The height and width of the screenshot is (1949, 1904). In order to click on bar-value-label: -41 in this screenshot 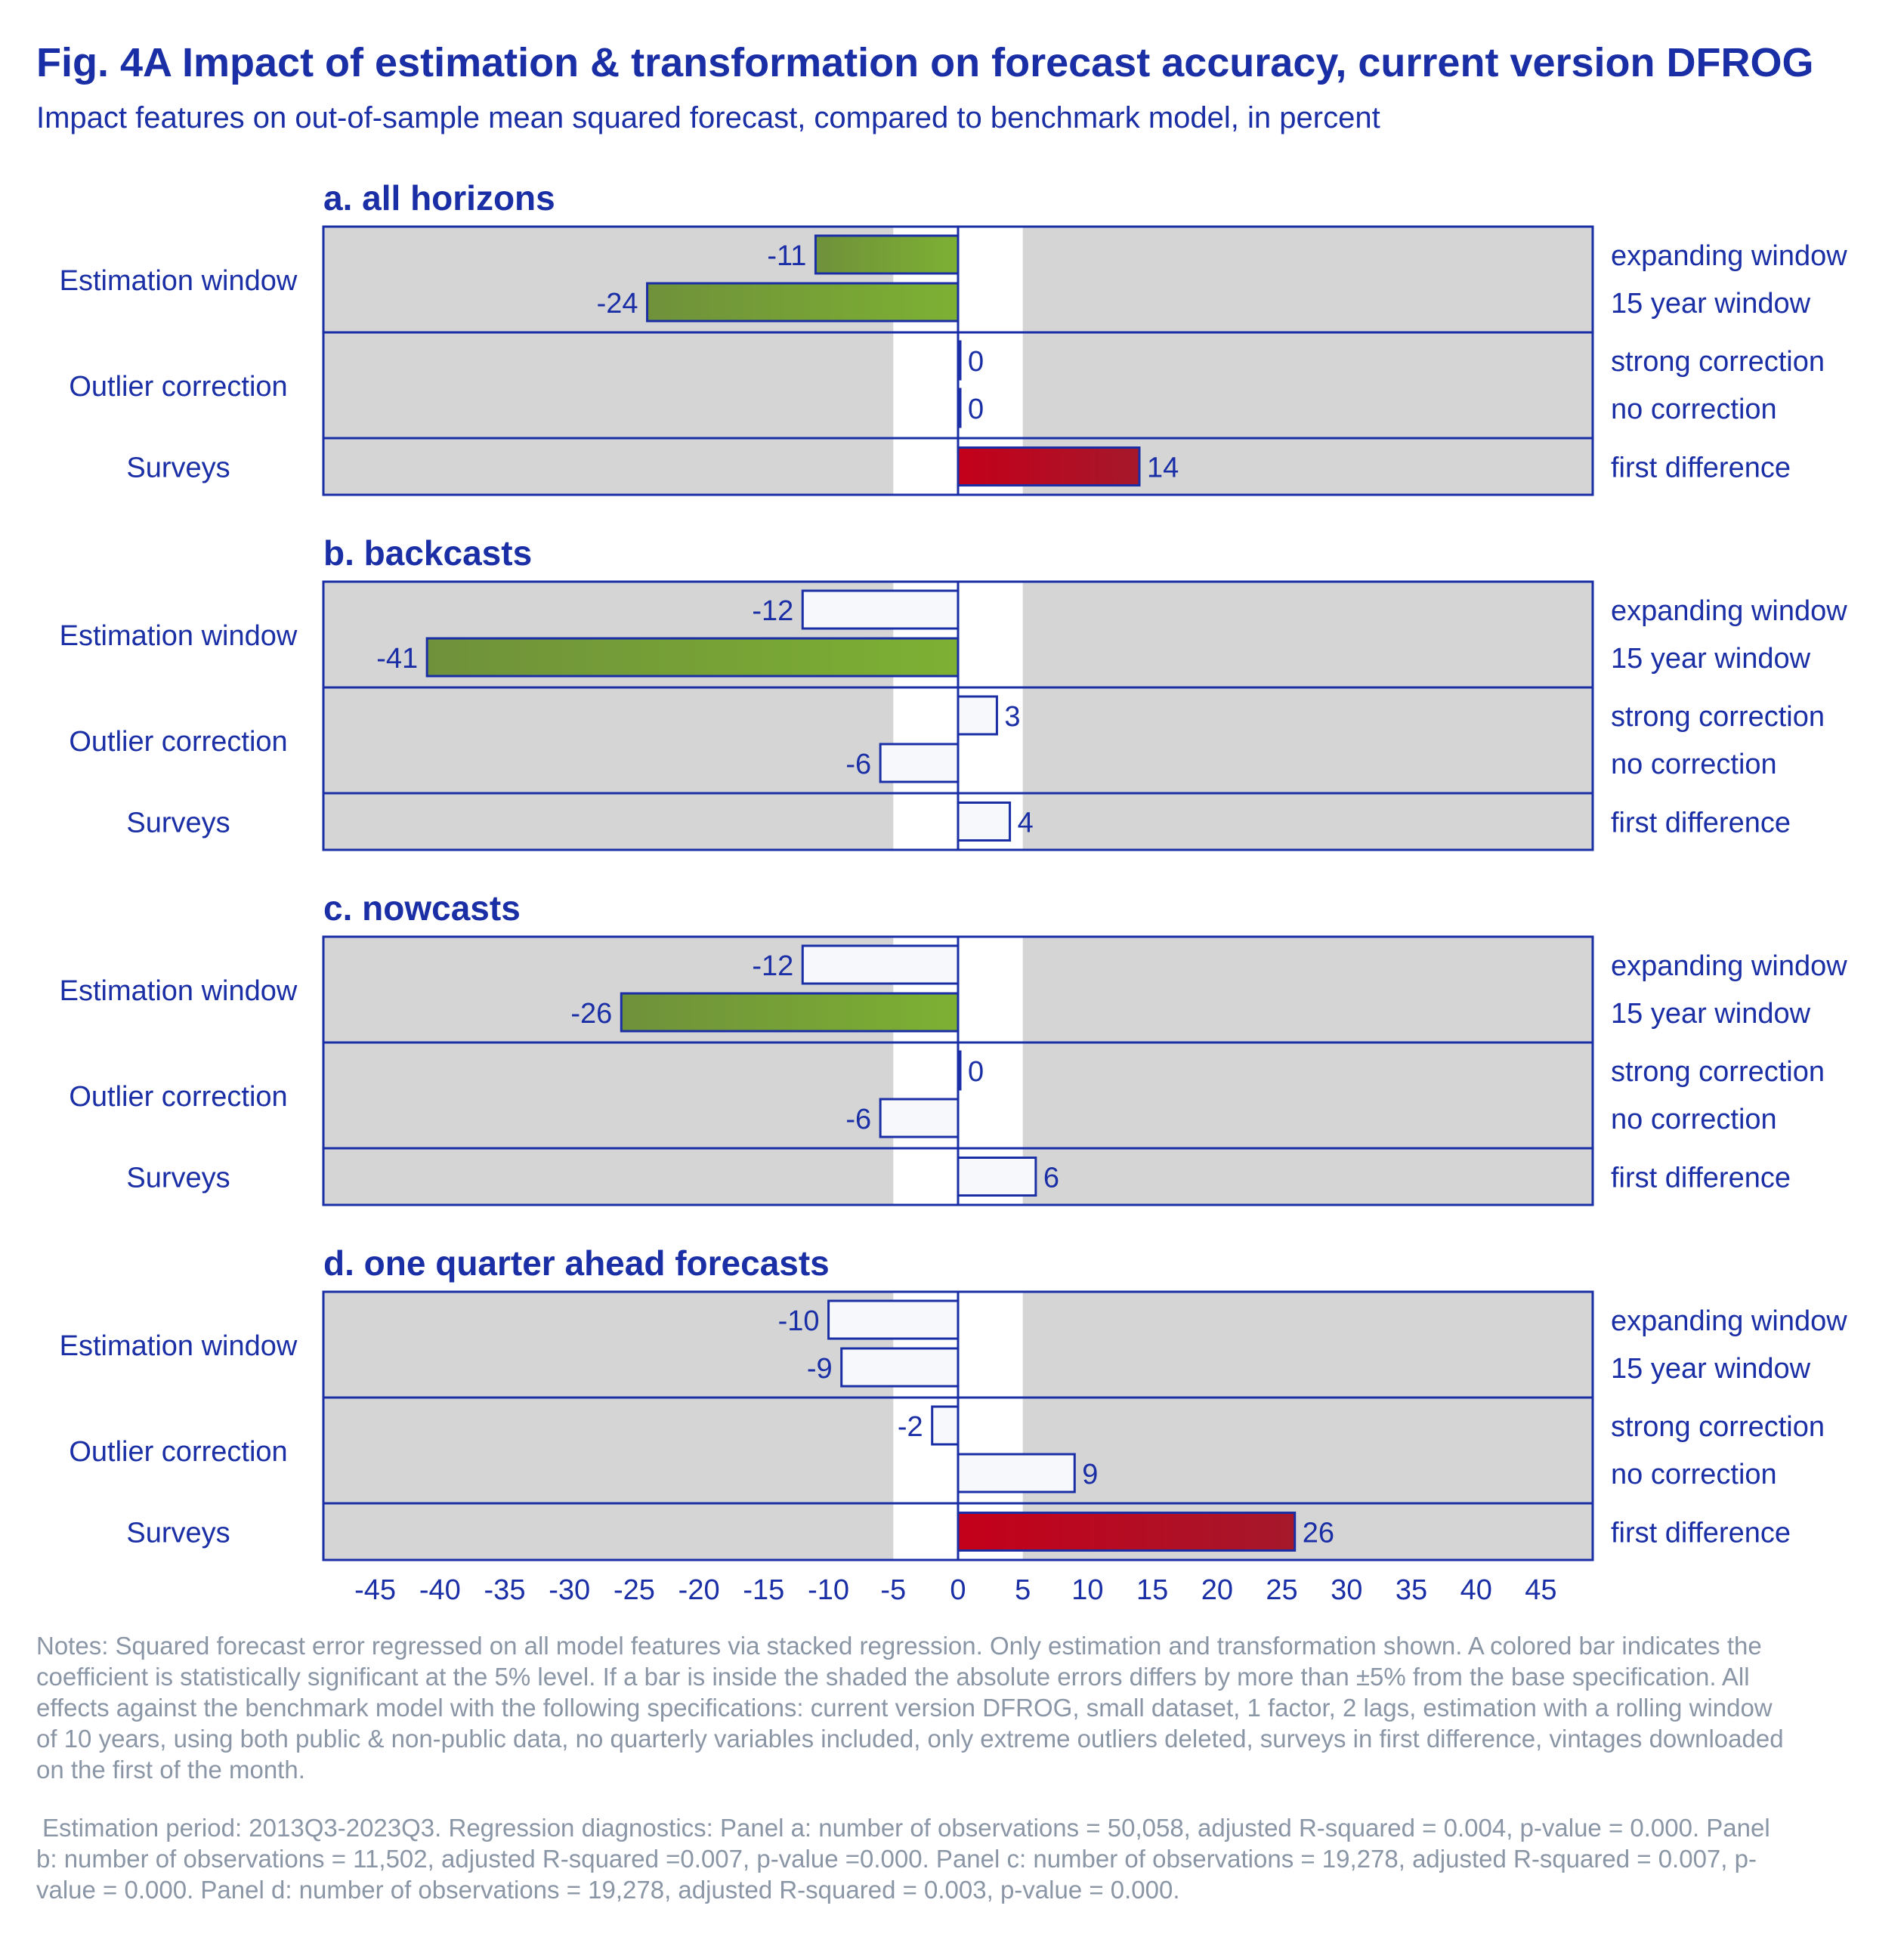, I will do `click(397, 659)`.